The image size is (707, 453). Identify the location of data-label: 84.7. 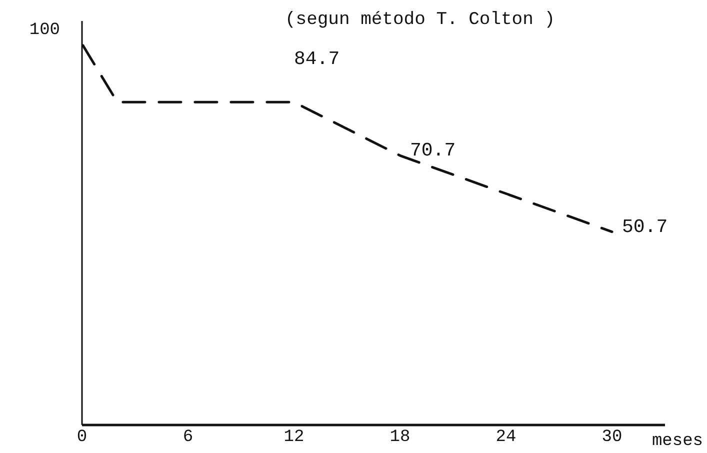
(317, 59).